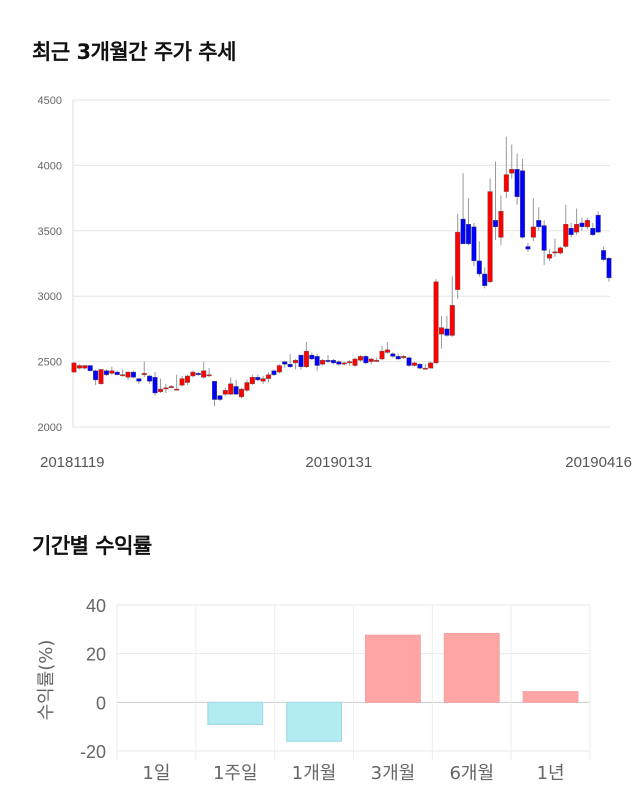  Describe the element at coordinates (96, 606) in the screenshot. I see `y-tick-label: 40` at that location.